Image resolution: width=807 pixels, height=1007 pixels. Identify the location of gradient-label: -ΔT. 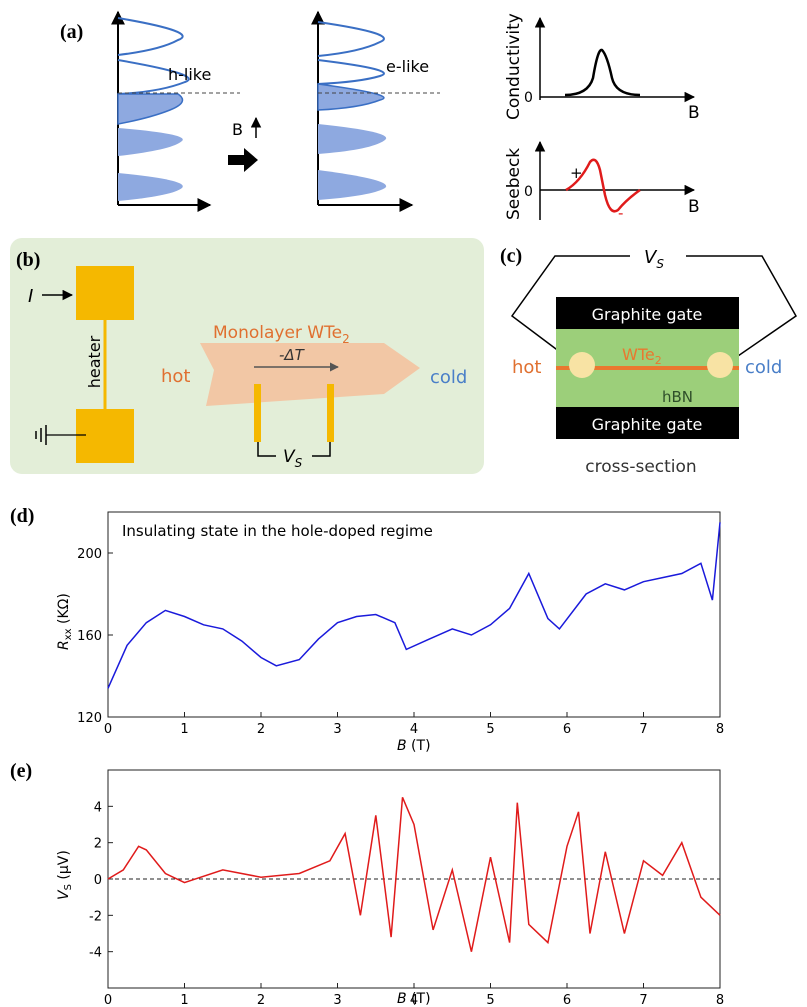
(292, 355).